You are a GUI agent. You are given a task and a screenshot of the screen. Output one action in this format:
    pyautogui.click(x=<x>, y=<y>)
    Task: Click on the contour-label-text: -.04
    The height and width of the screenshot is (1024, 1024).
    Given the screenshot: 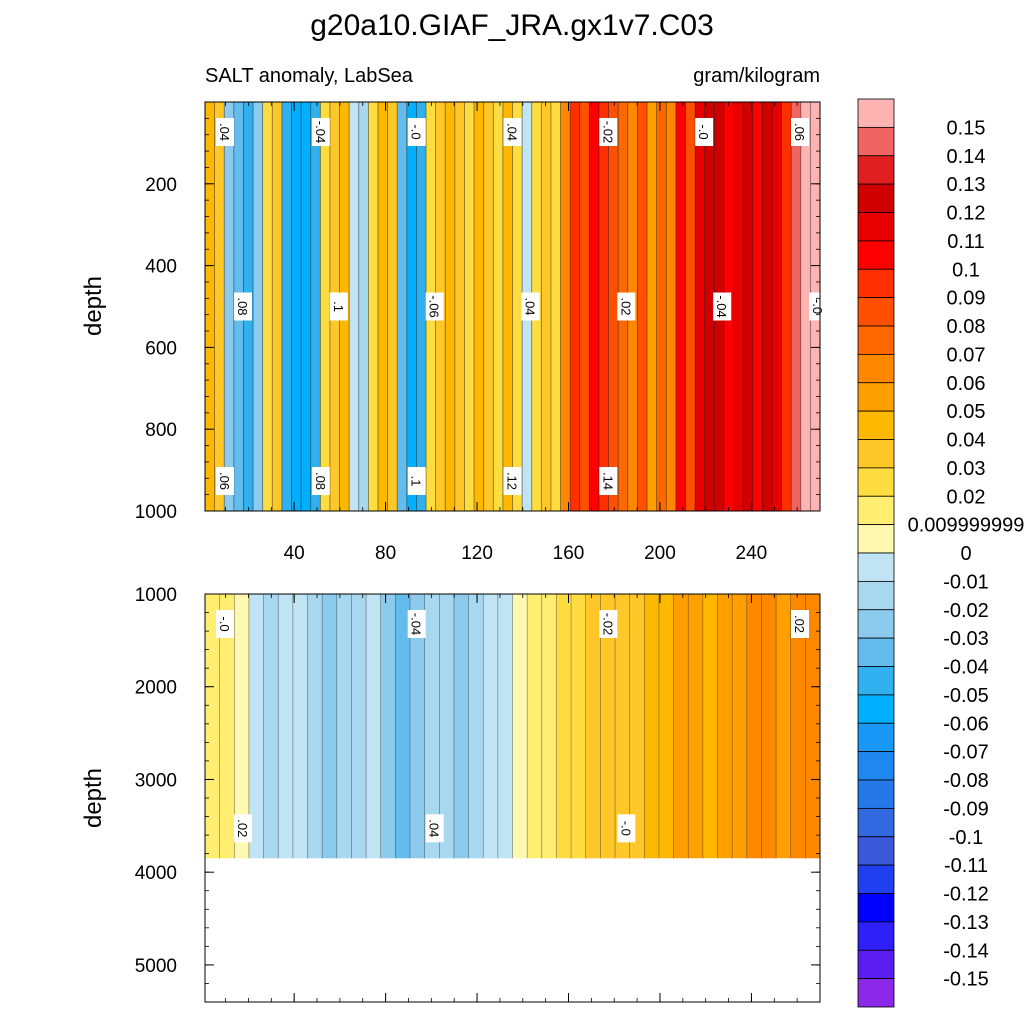 What is the action you would take?
    pyautogui.click(x=721, y=306)
    